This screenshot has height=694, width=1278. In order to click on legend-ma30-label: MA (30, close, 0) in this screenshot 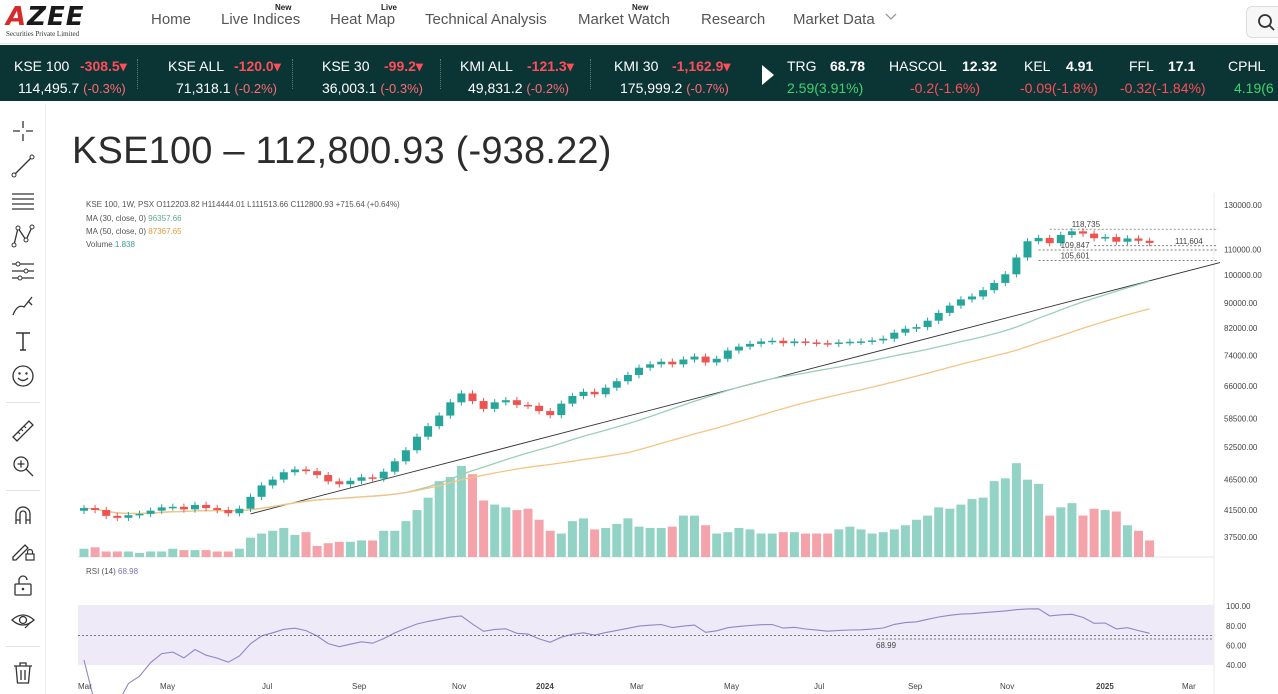, I will do `click(116, 218)`.